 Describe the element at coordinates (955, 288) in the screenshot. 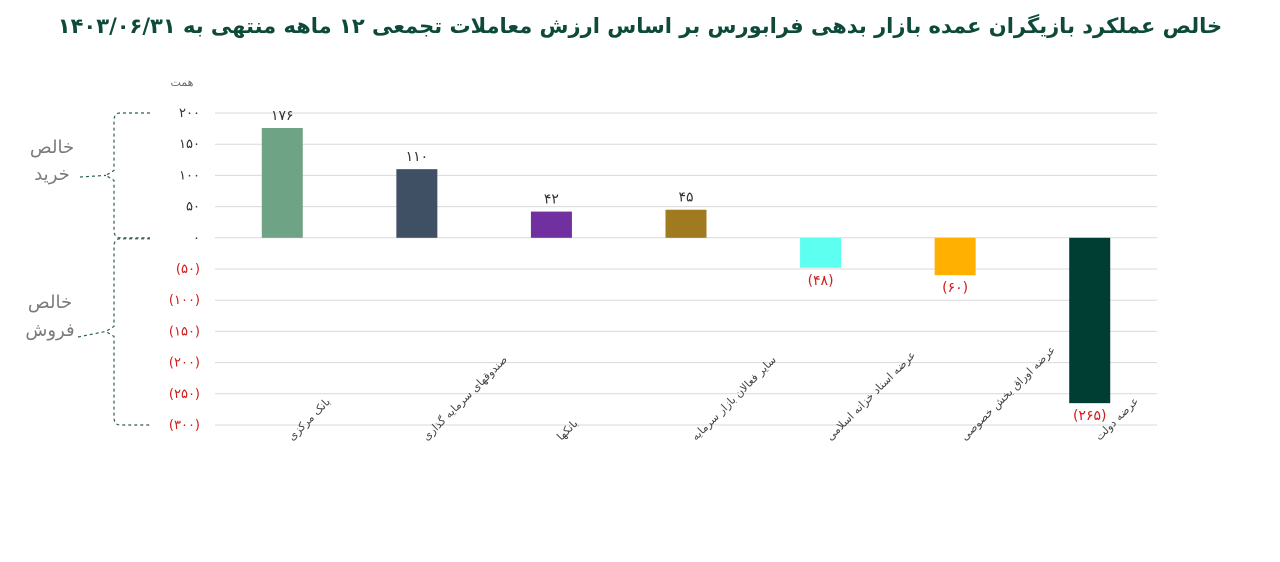

I see `bar-data-label: (۶۰)` at that location.